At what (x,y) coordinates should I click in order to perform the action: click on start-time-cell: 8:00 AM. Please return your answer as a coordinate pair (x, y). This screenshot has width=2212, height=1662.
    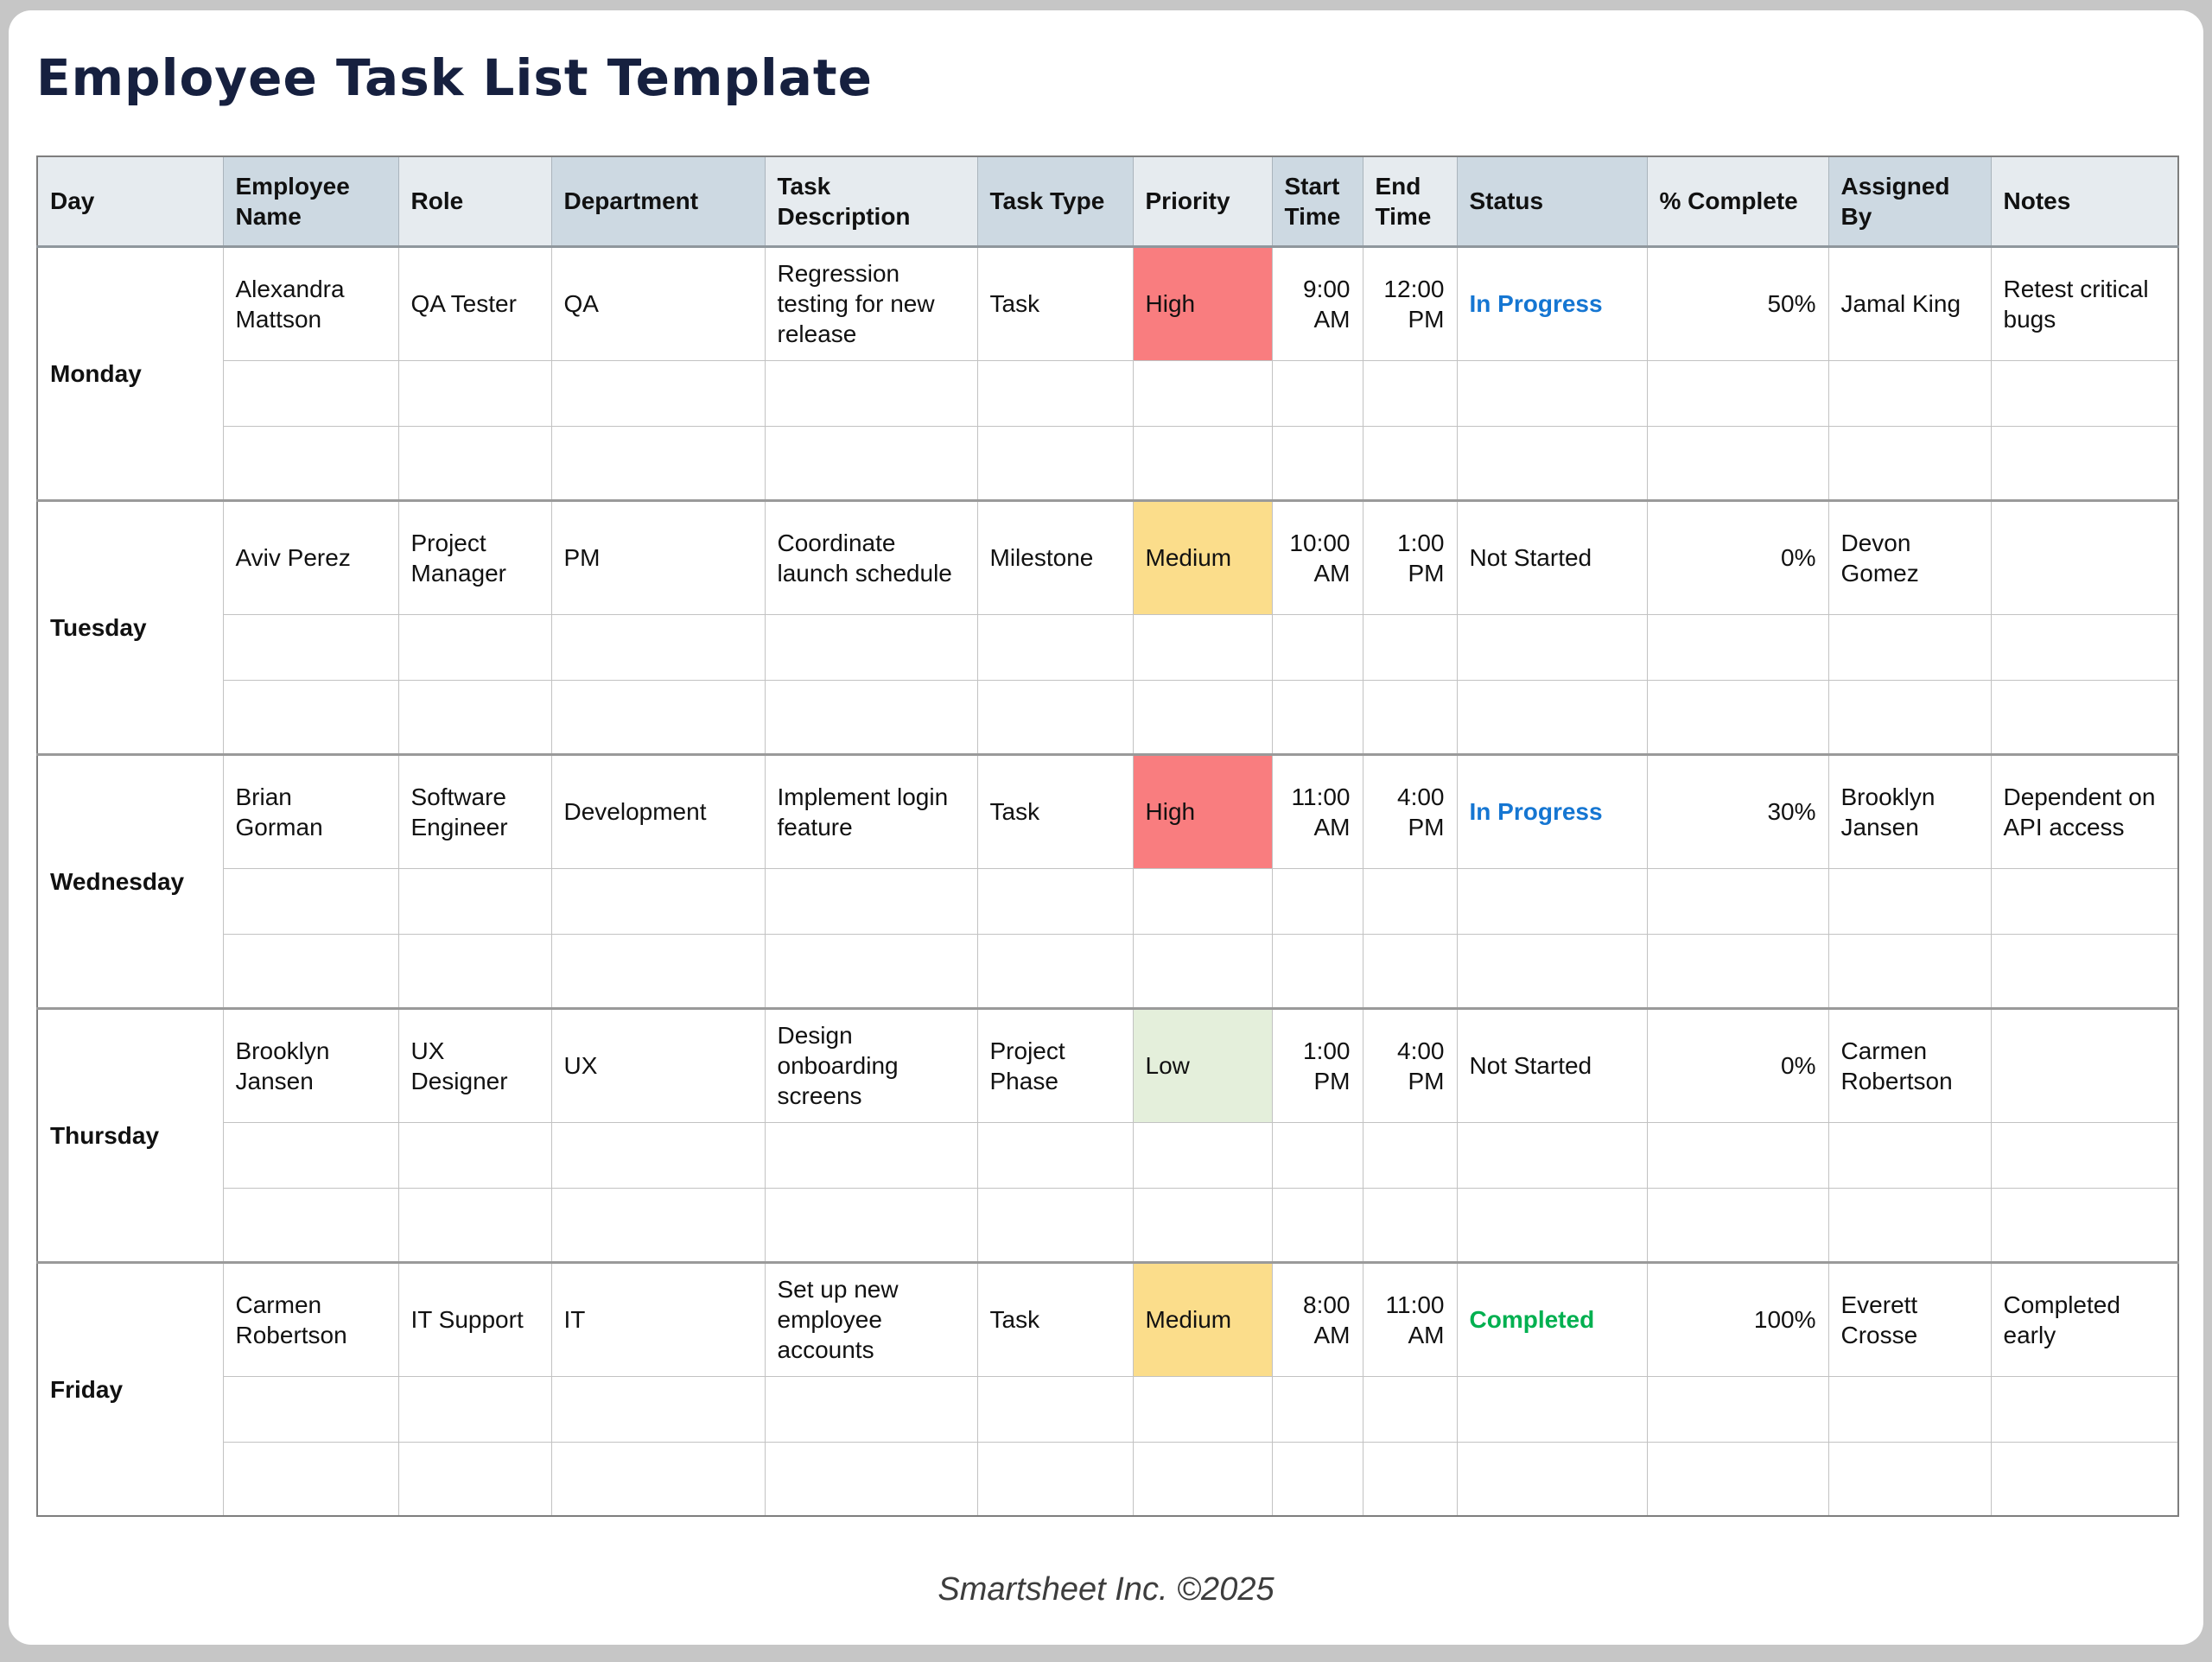
    Looking at the image, I should click on (1317, 1318).